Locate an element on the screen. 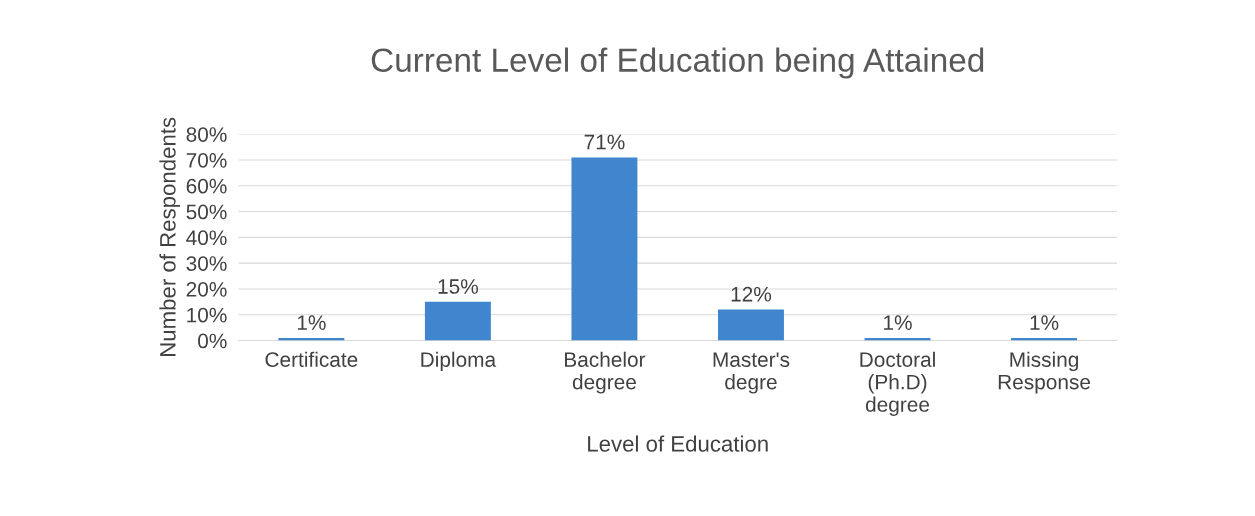 This screenshot has height=516, width=1255. chart-title: Current Level of Education being Attained is located at coordinates (677, 63).